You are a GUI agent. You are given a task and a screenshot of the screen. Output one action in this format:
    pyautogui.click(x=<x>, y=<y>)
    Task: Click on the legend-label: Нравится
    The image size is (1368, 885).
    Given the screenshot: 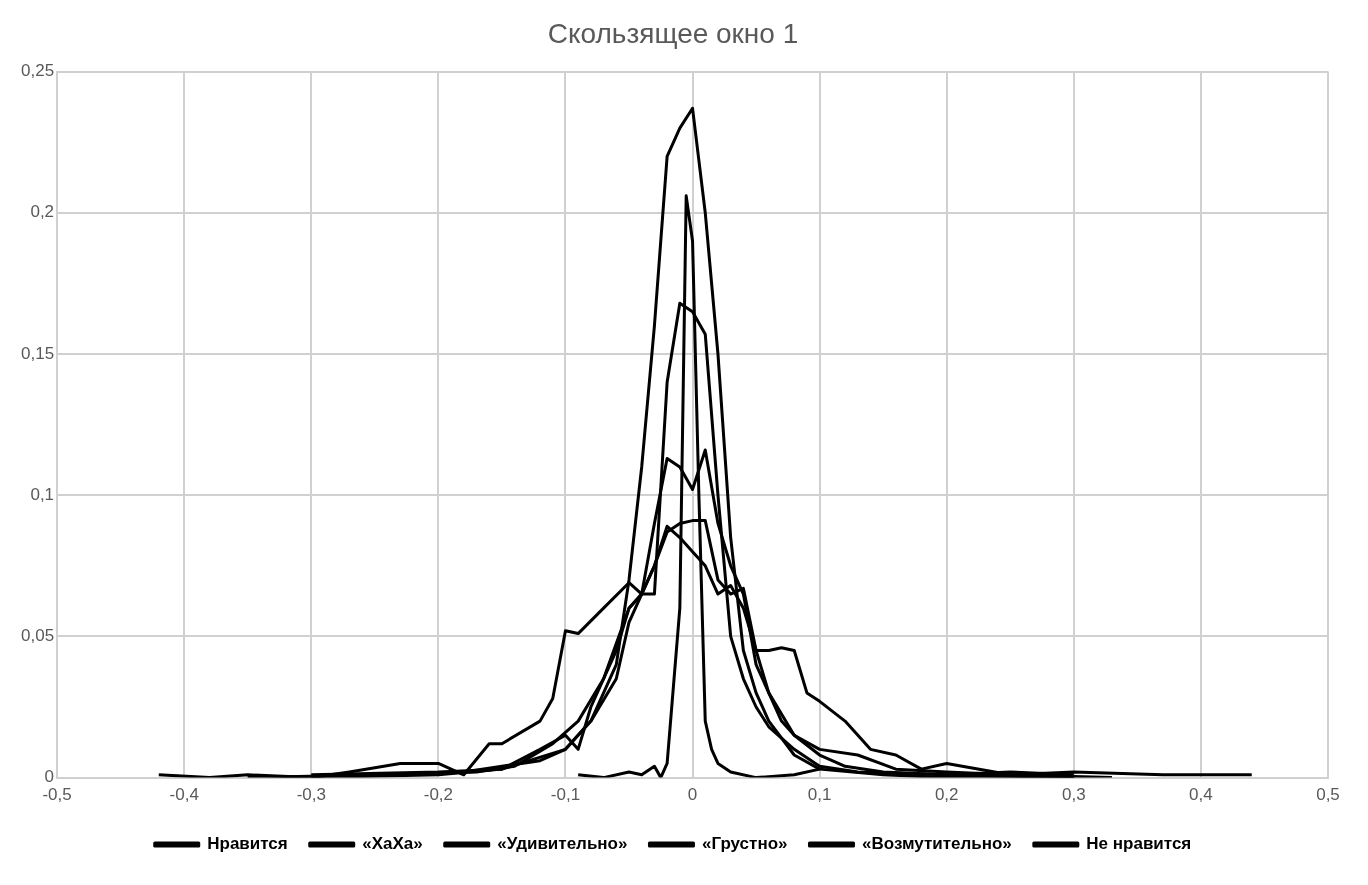 What is the action you would take?
    pyautogui.click(x=247, y=844)
    